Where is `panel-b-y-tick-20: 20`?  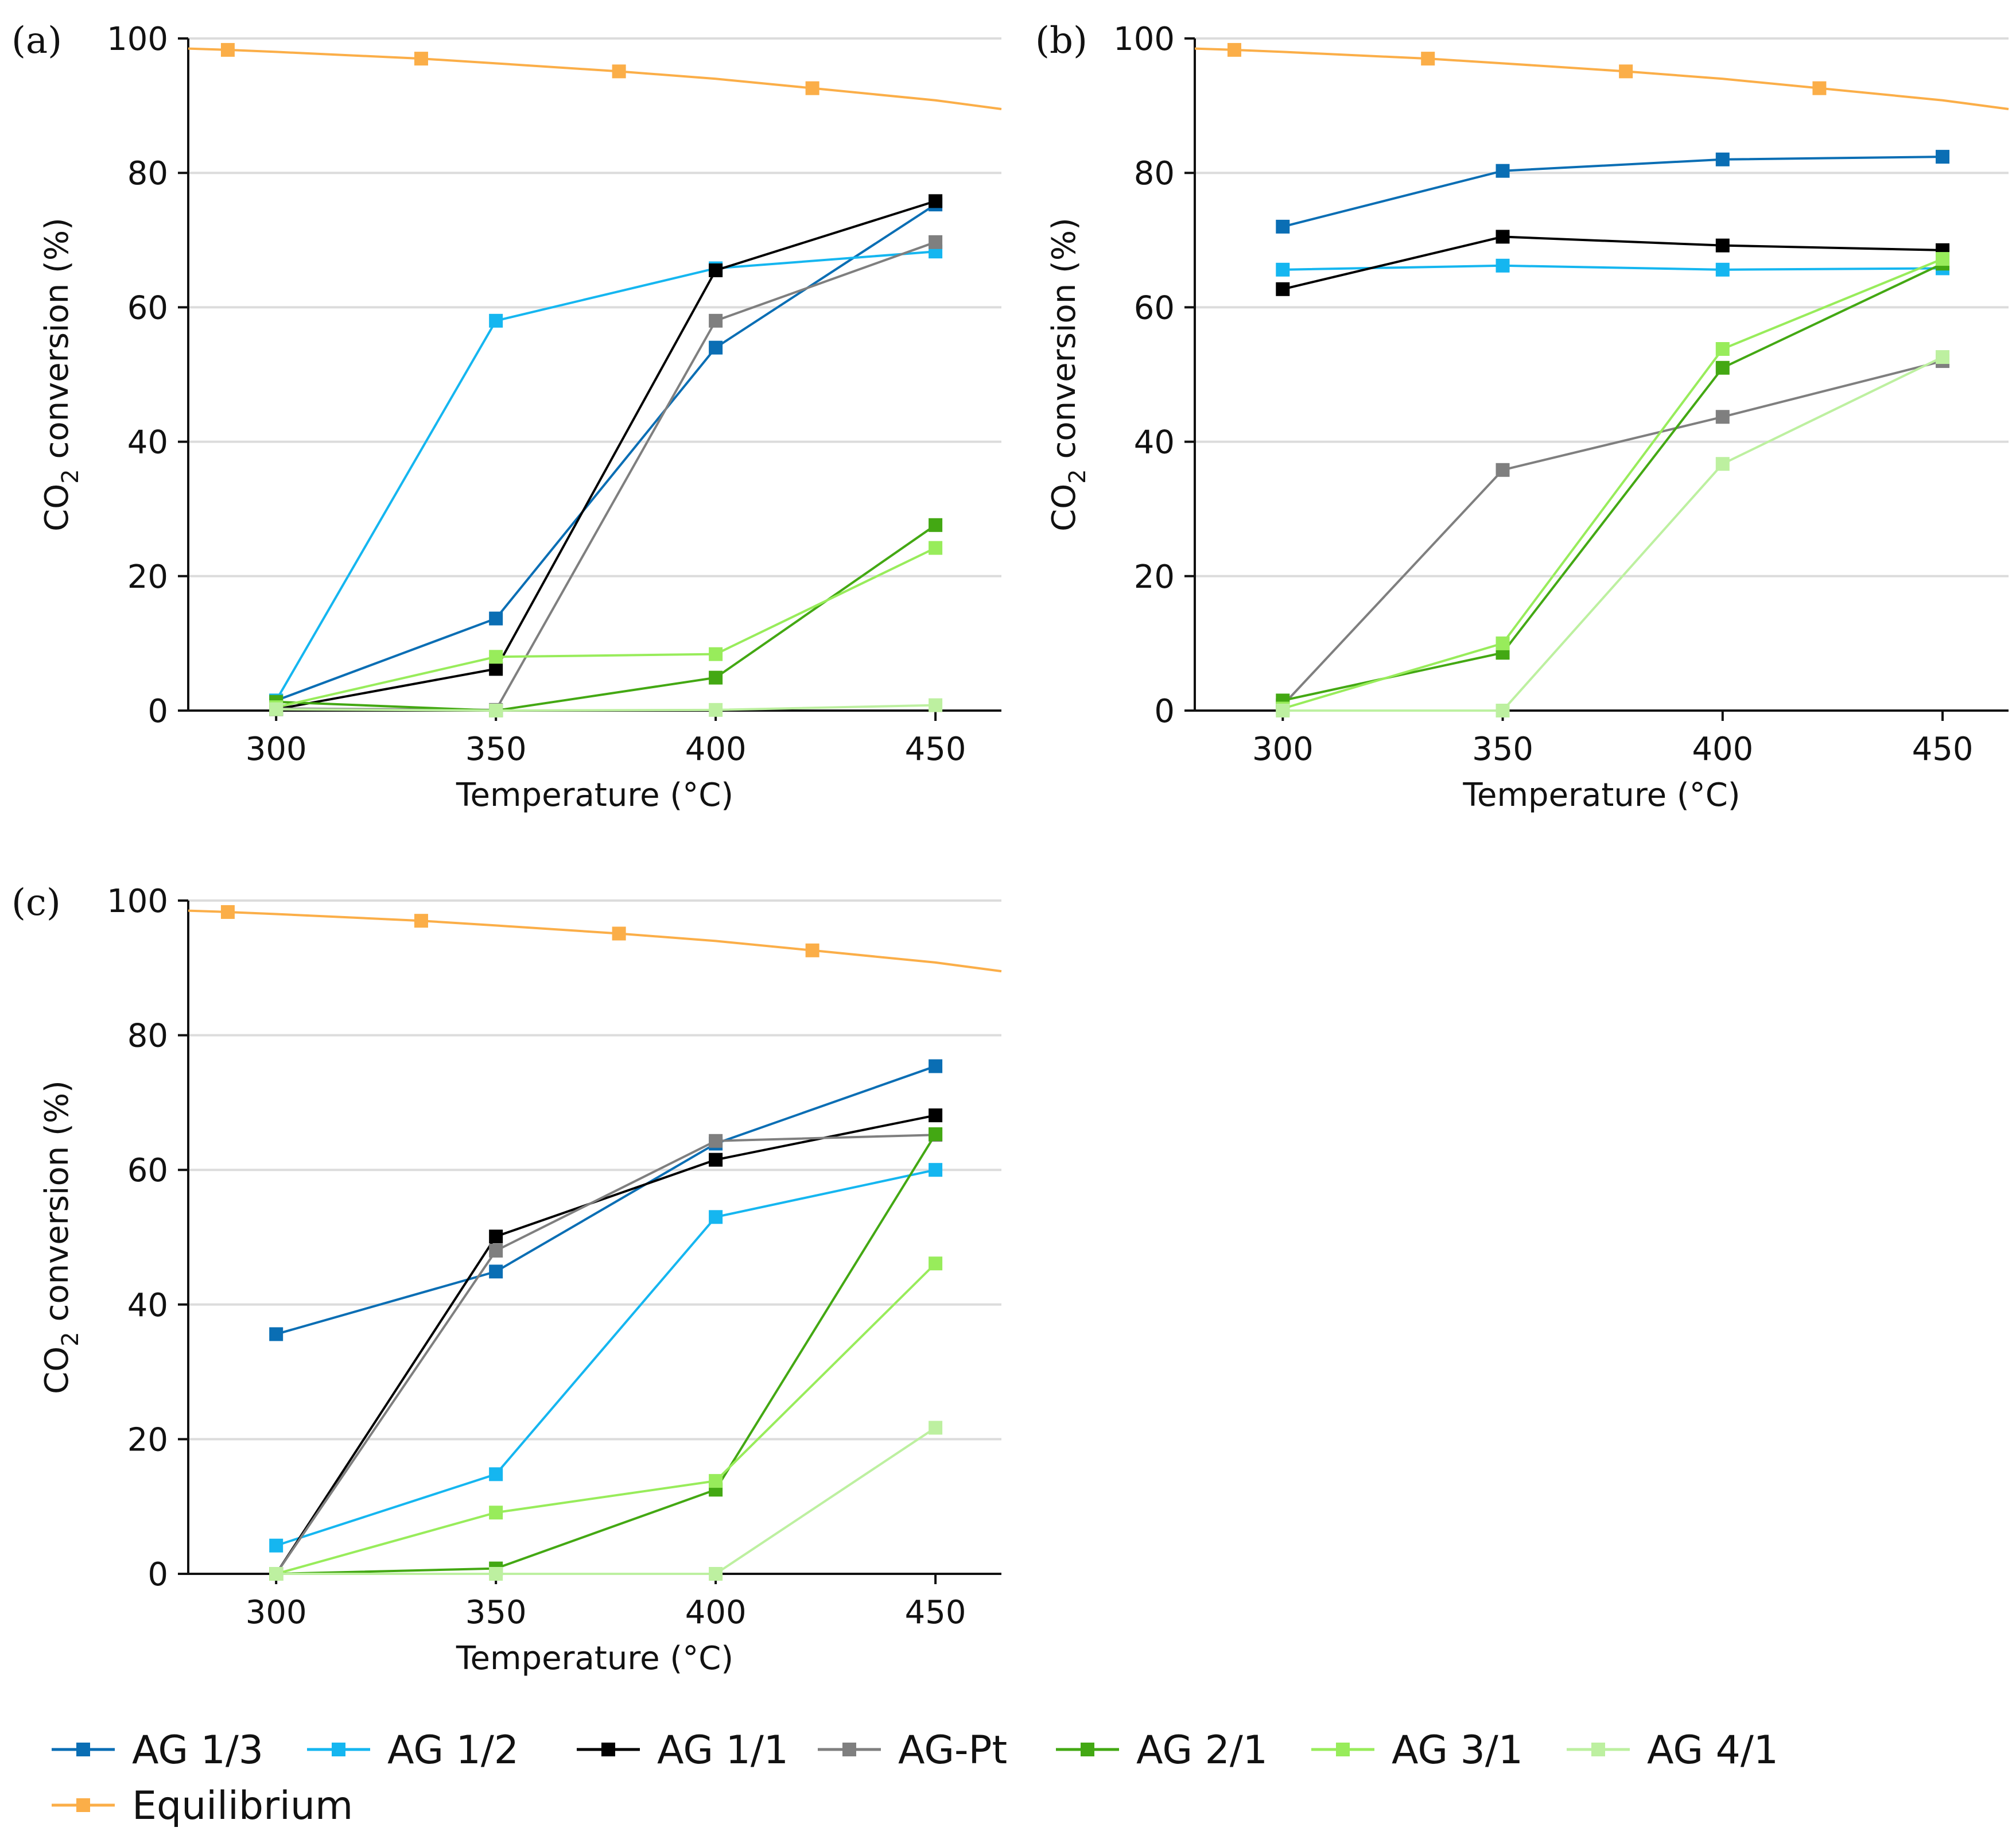 panel-b-y-tick-20: 20 is located at coordinates (1154, 577).